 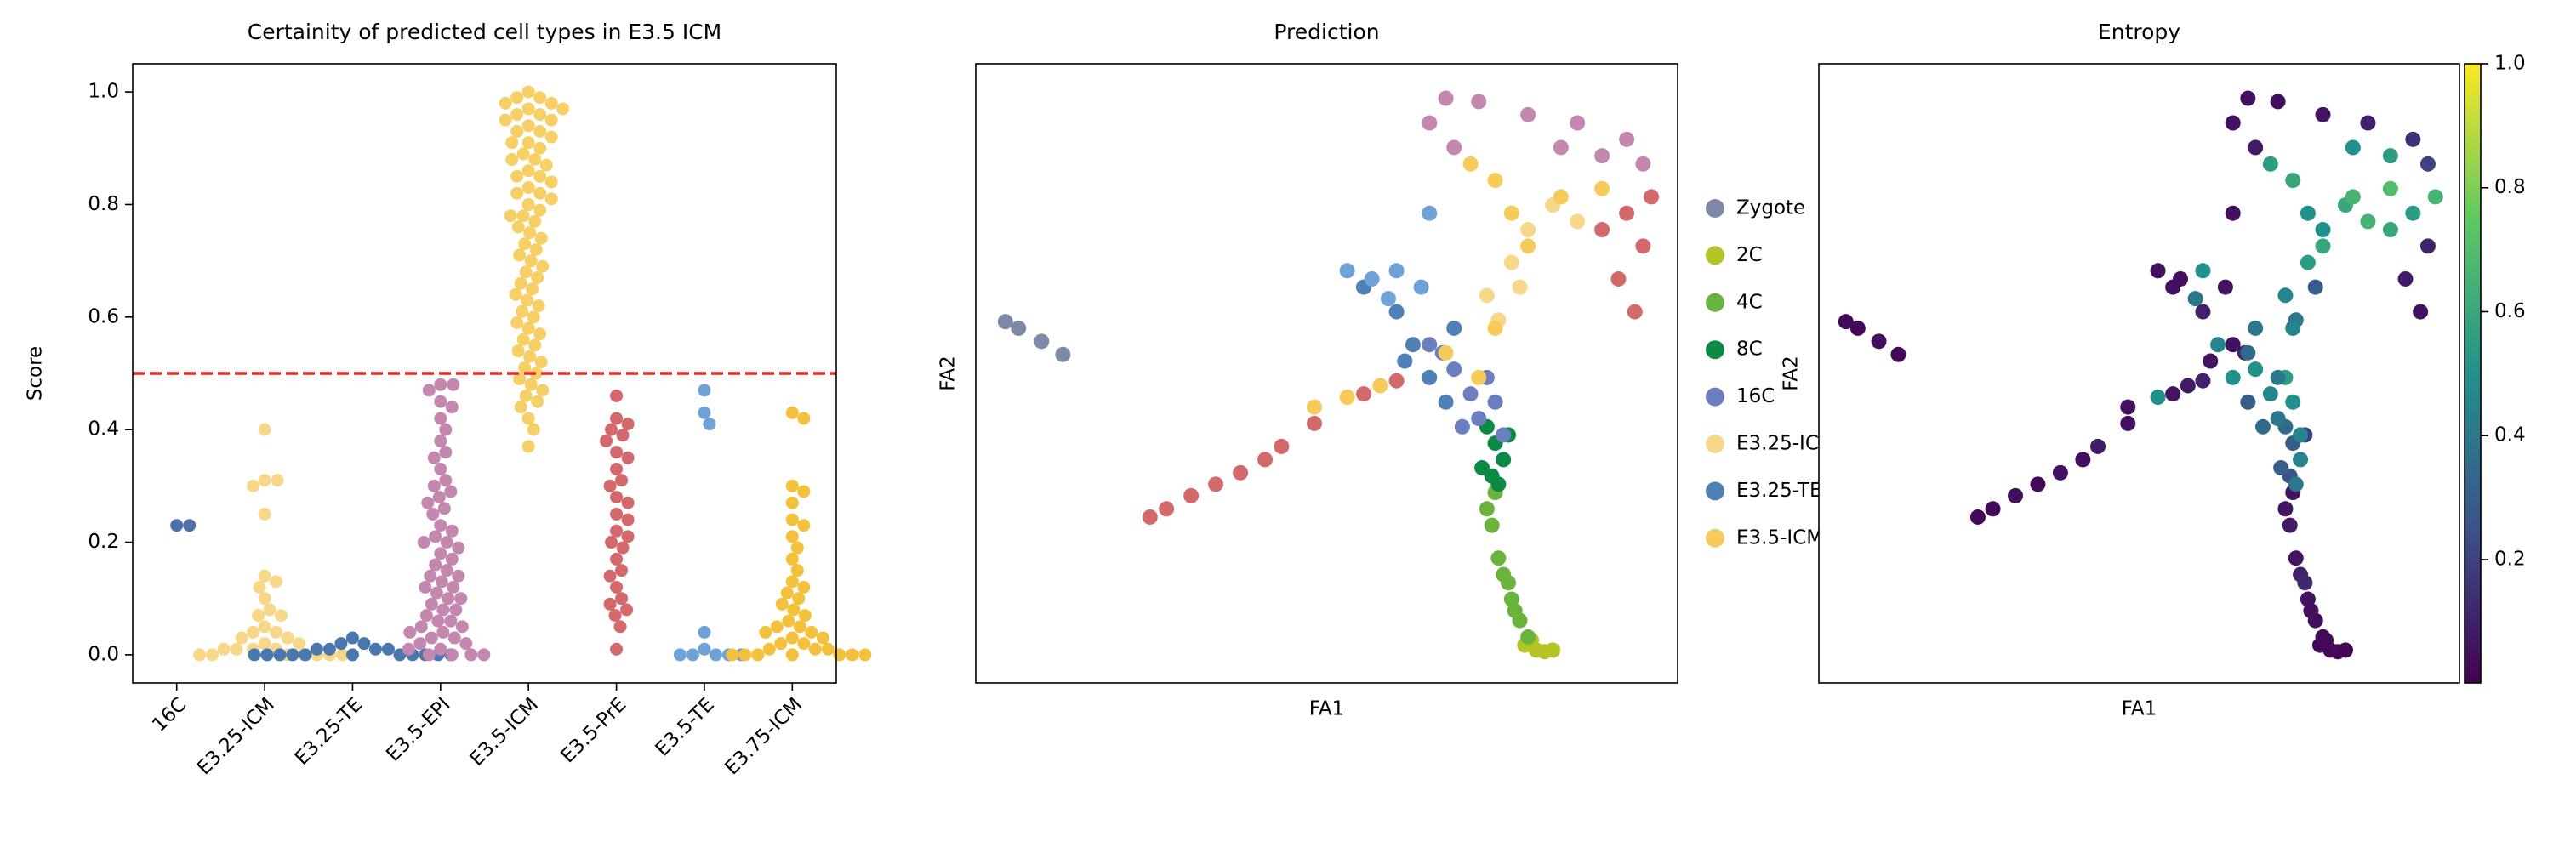 I want to click on legend-label: 16C, so click(x=1755, y=396).